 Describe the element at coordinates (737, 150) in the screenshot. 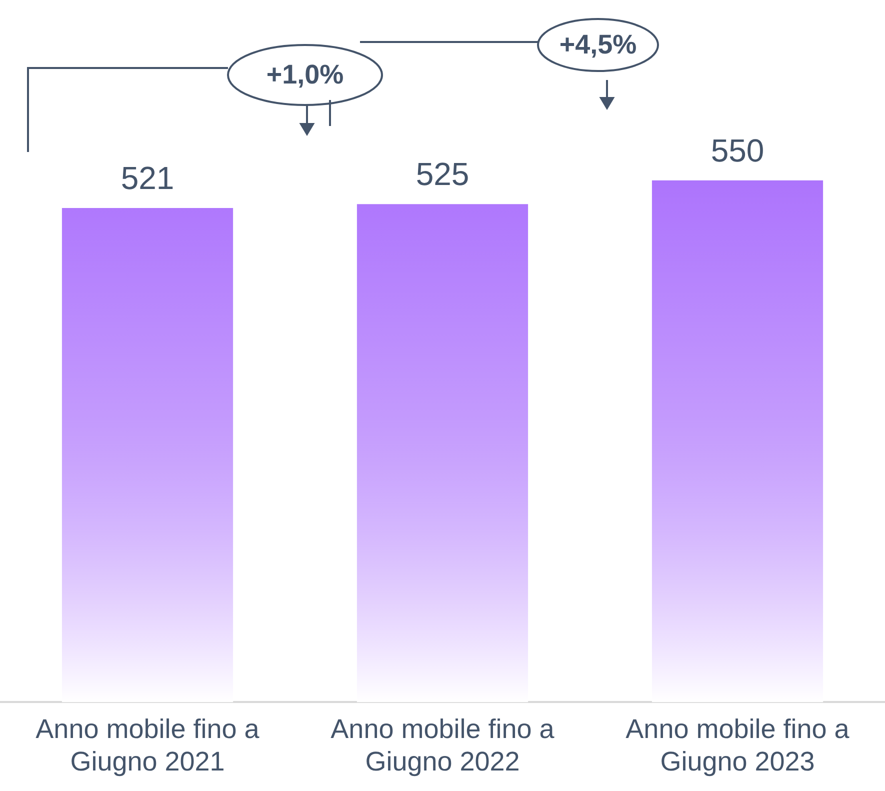

I see `data-label: 550` at that location.